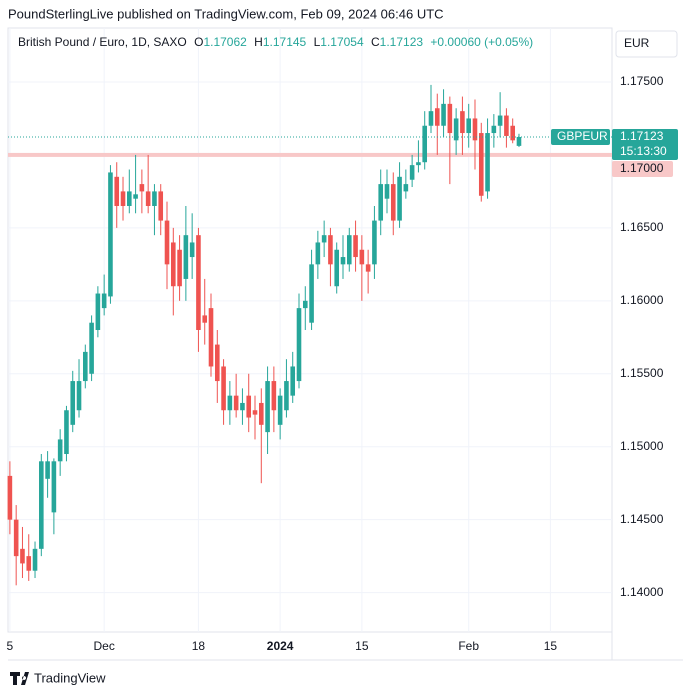  I want to click on change: +0.00060 (+0.05%), so click(481, 42).